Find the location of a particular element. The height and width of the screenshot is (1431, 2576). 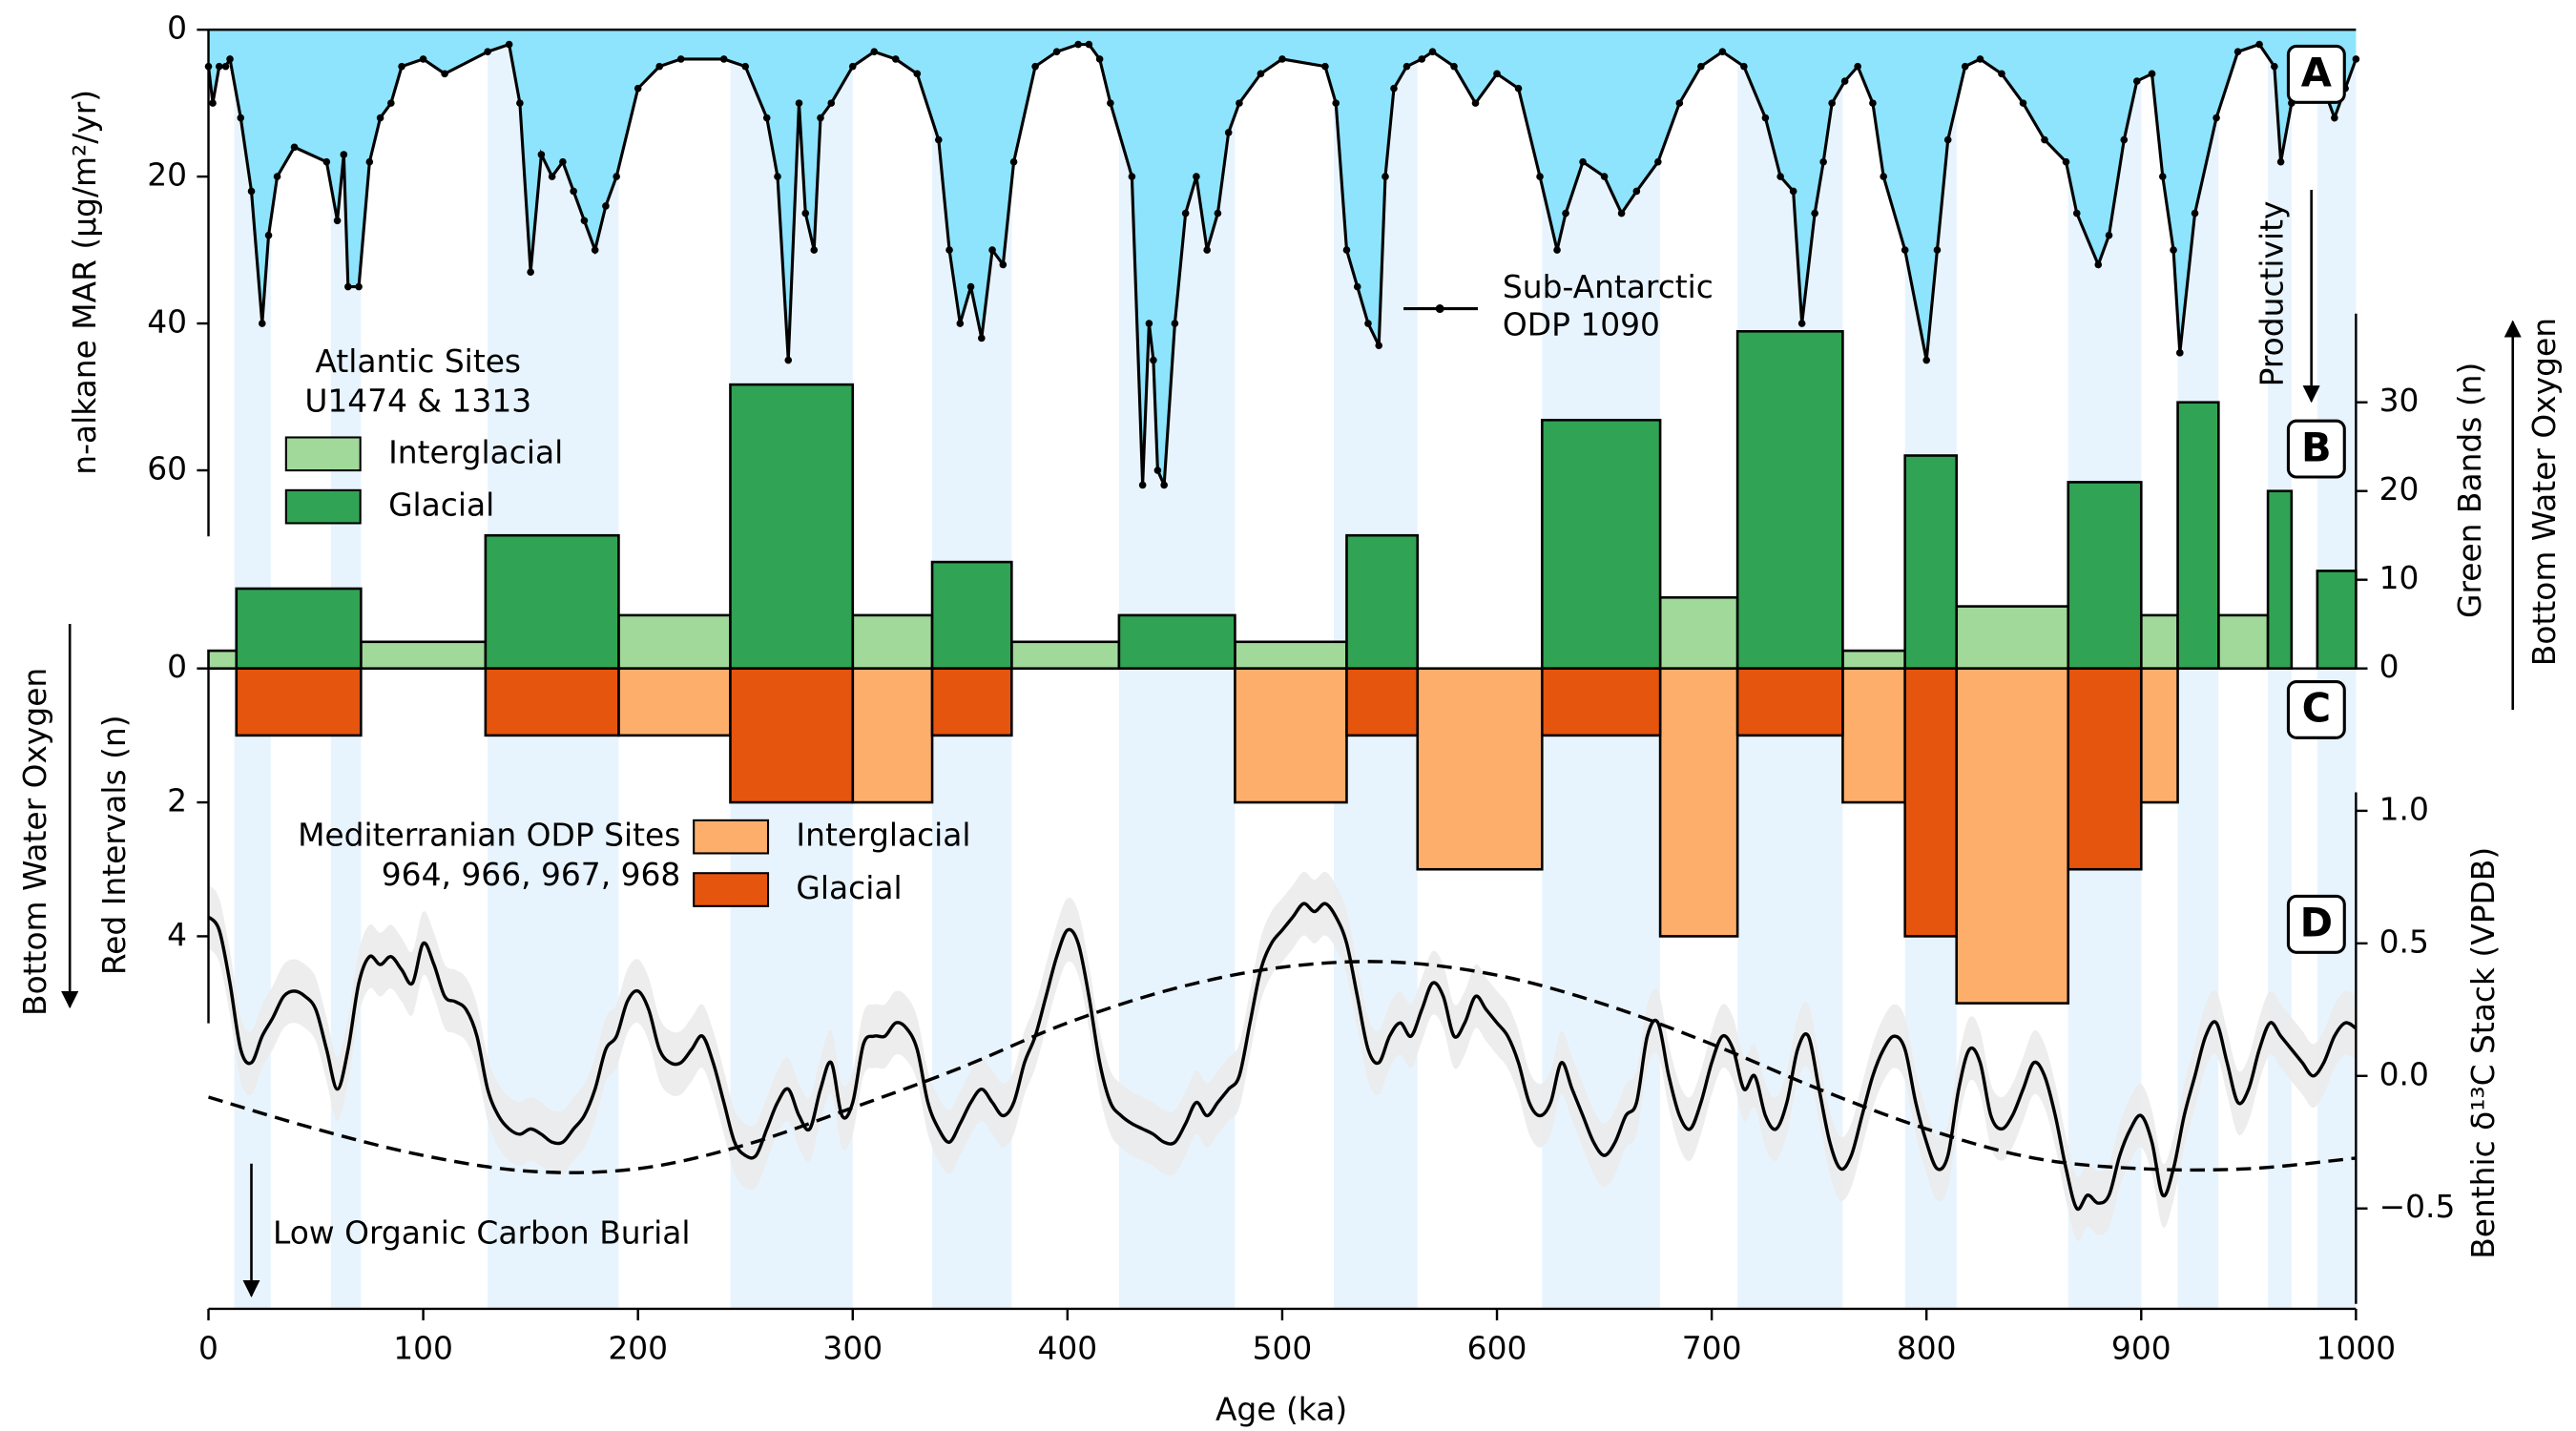

x-tick-label: 200 is located at coordinates (638, 1348).